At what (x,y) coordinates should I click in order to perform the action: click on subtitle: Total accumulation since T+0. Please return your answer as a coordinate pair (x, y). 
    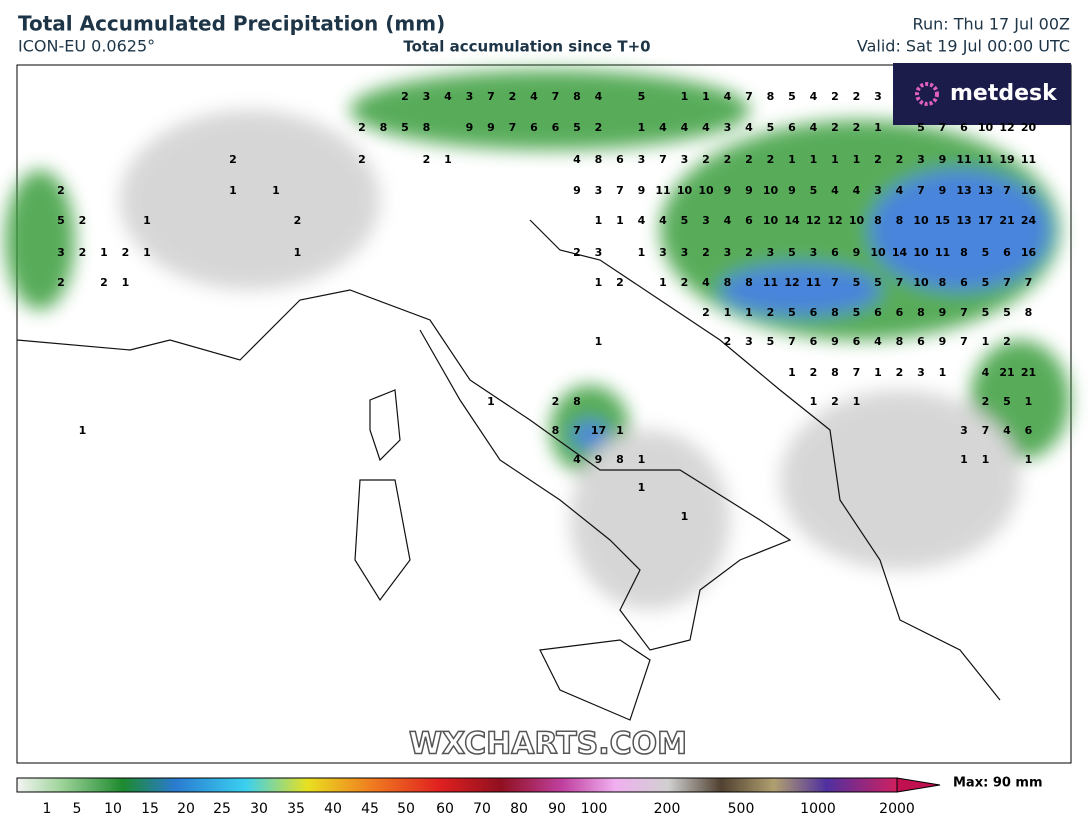
    Looking at the image, I should click on (526, 47).